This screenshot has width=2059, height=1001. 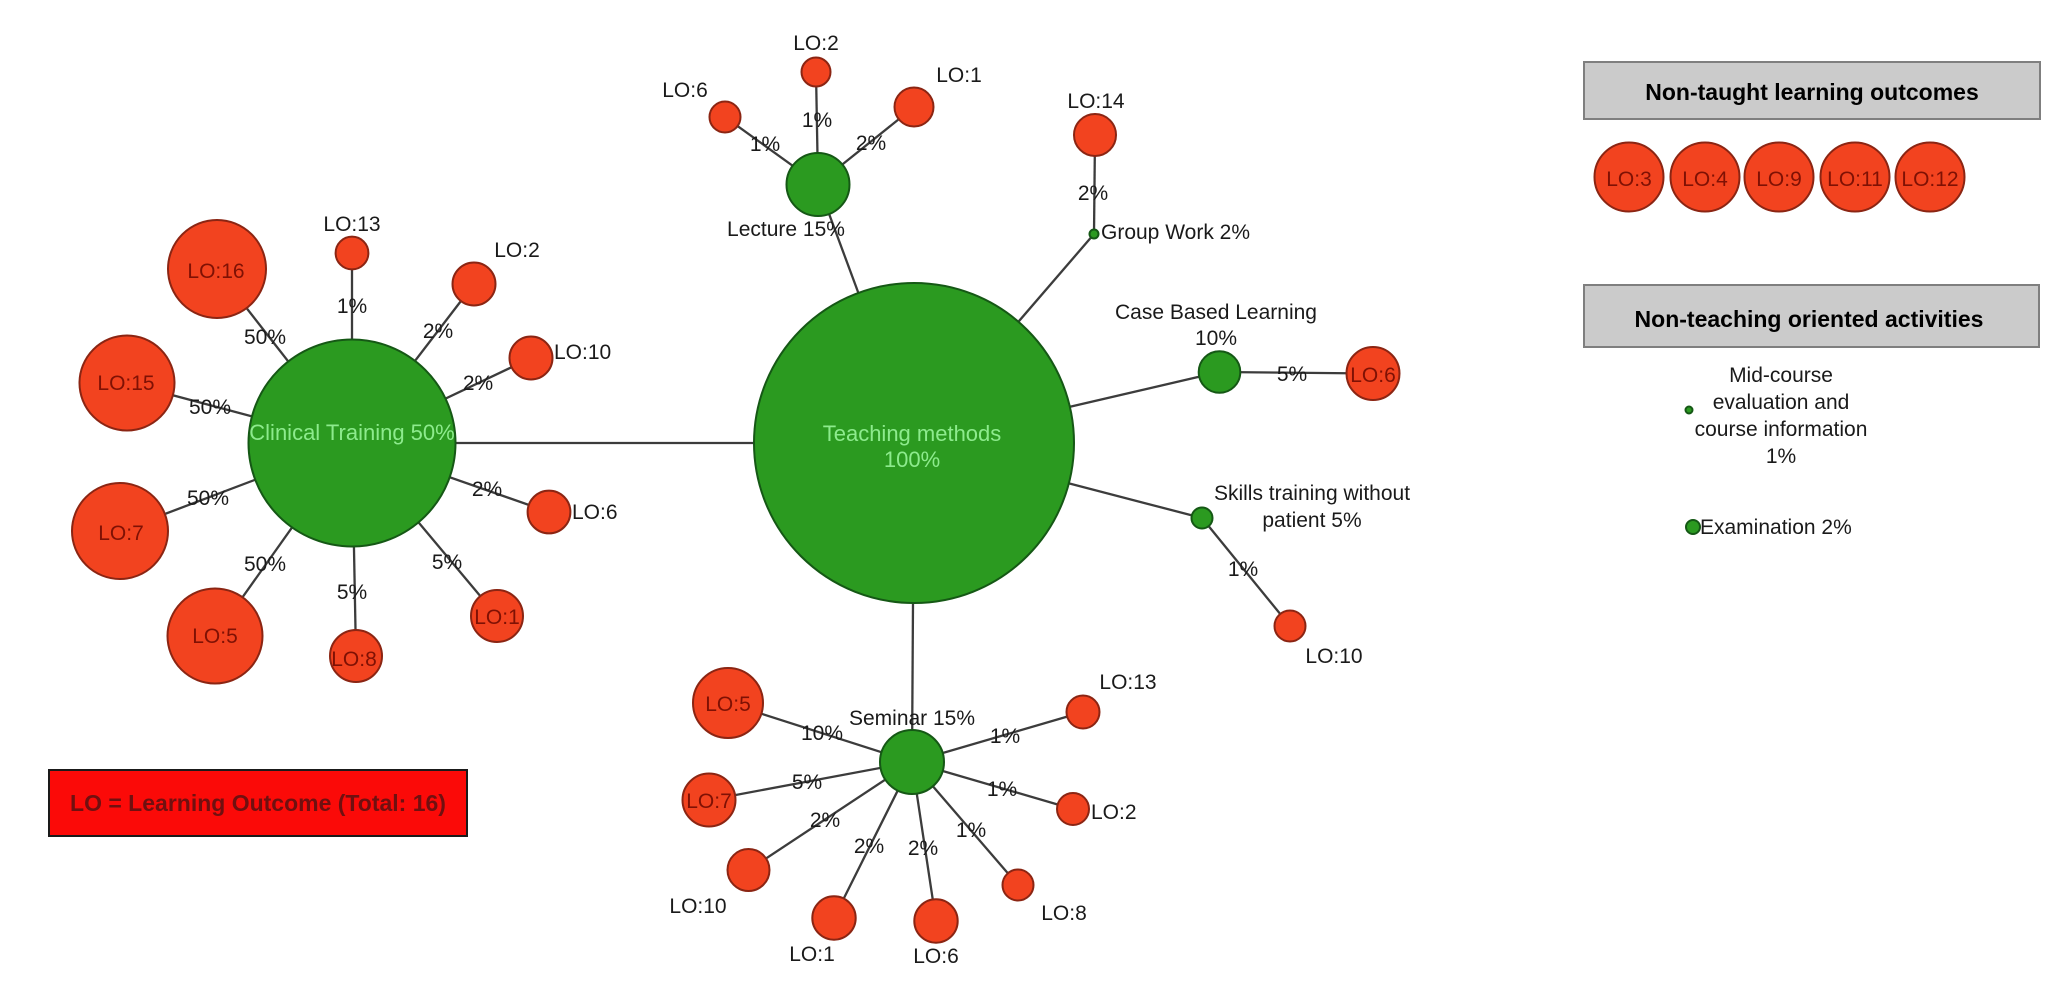 What do you see at coordinates (1781, 375) in the screenshot?
I see `svg-text: Mid-course` at bounding box center [1781, 375].